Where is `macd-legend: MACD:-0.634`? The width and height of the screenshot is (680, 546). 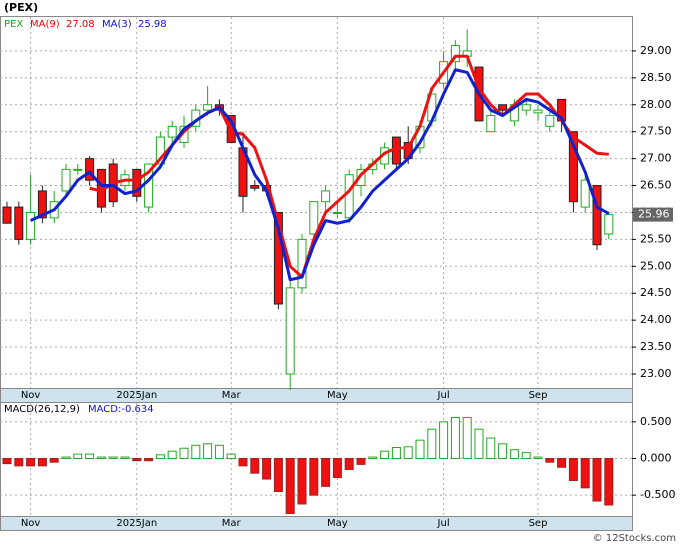
macd-legend: MACD:-0.634 is located at coordinates (121, 409).